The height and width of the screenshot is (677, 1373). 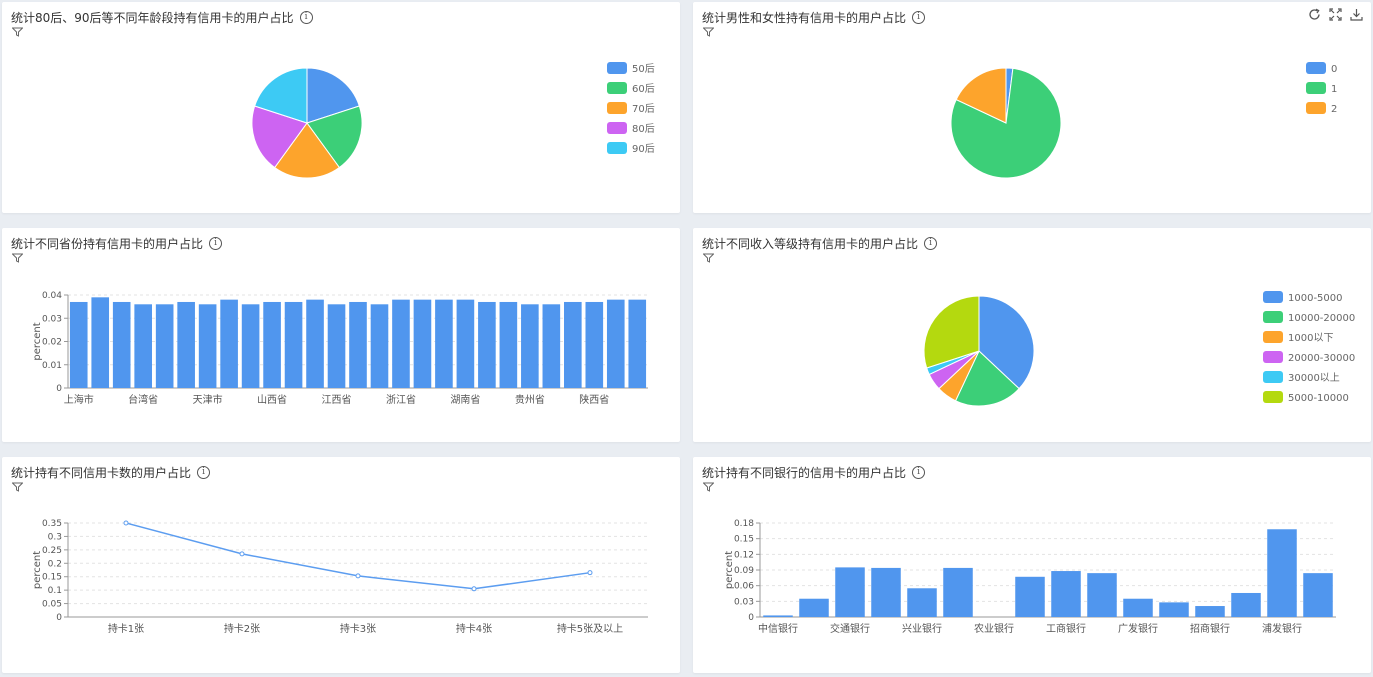 What do you see at coordinates (1356, 14) in the screenshot?
I see `download-icon` at bounding box center [1356, 14].